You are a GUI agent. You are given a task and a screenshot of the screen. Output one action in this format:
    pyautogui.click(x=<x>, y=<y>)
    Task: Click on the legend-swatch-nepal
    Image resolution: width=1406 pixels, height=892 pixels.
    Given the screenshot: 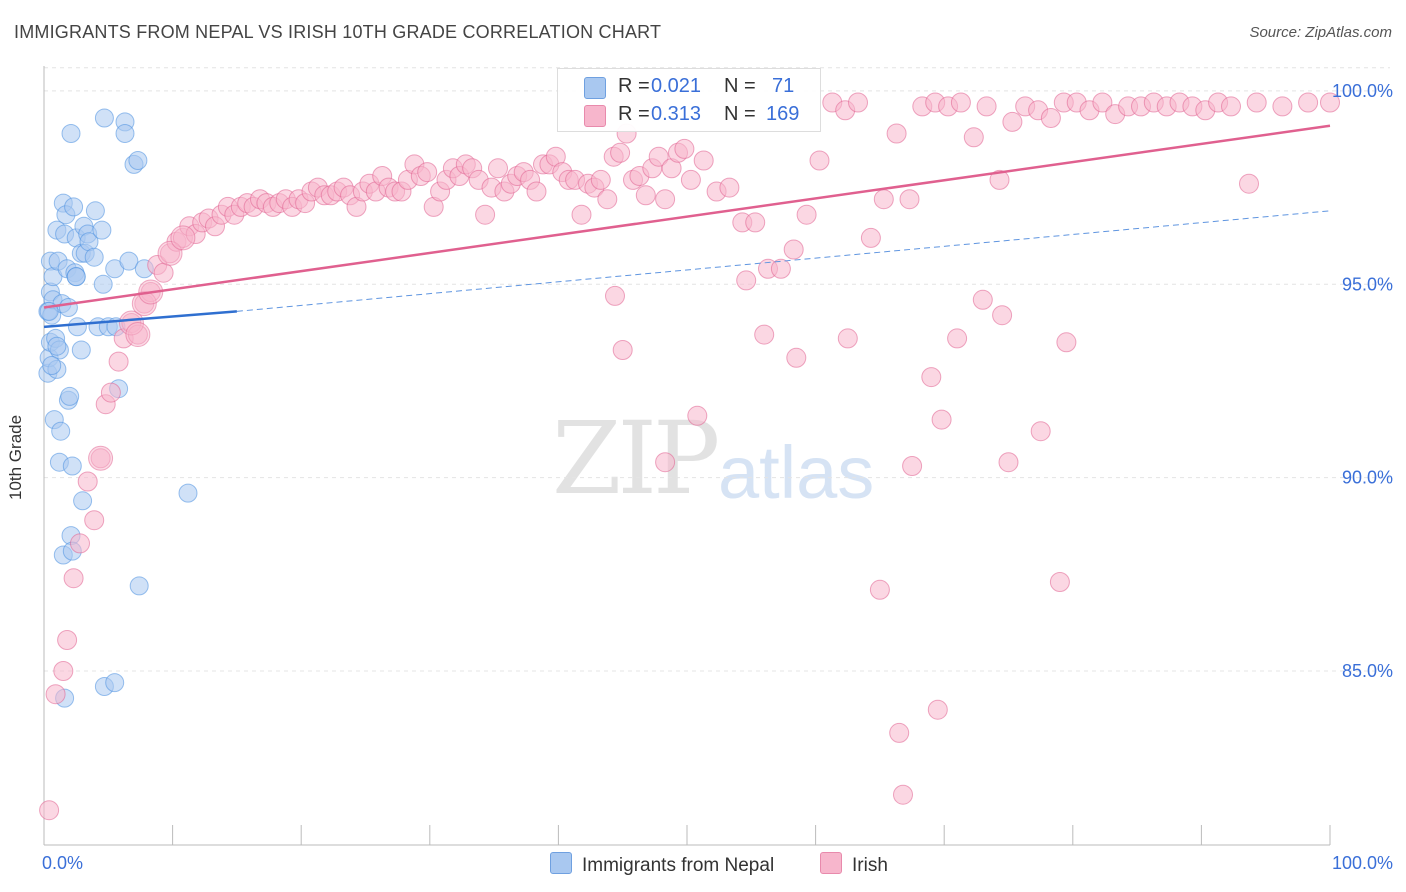 What is the action you would take?
    pyautogui.click(x=595, y=88)
    